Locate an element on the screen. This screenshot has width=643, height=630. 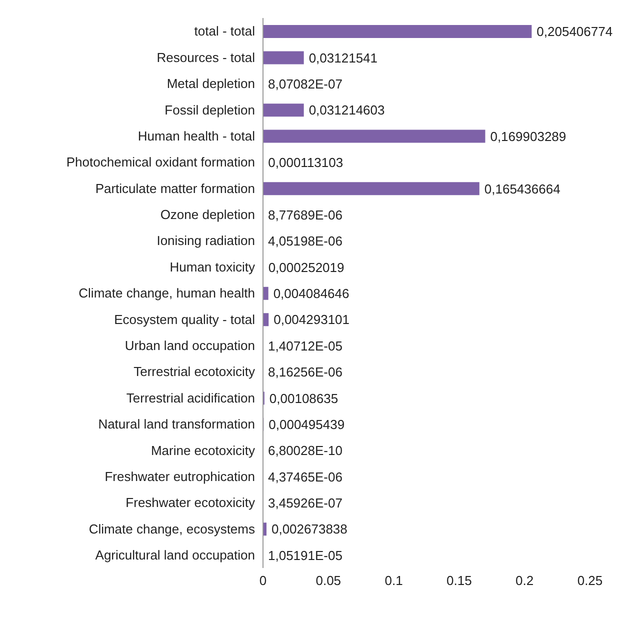
y-tick-label: Photochemical oxidant formation is located at coordinates (160, 162).